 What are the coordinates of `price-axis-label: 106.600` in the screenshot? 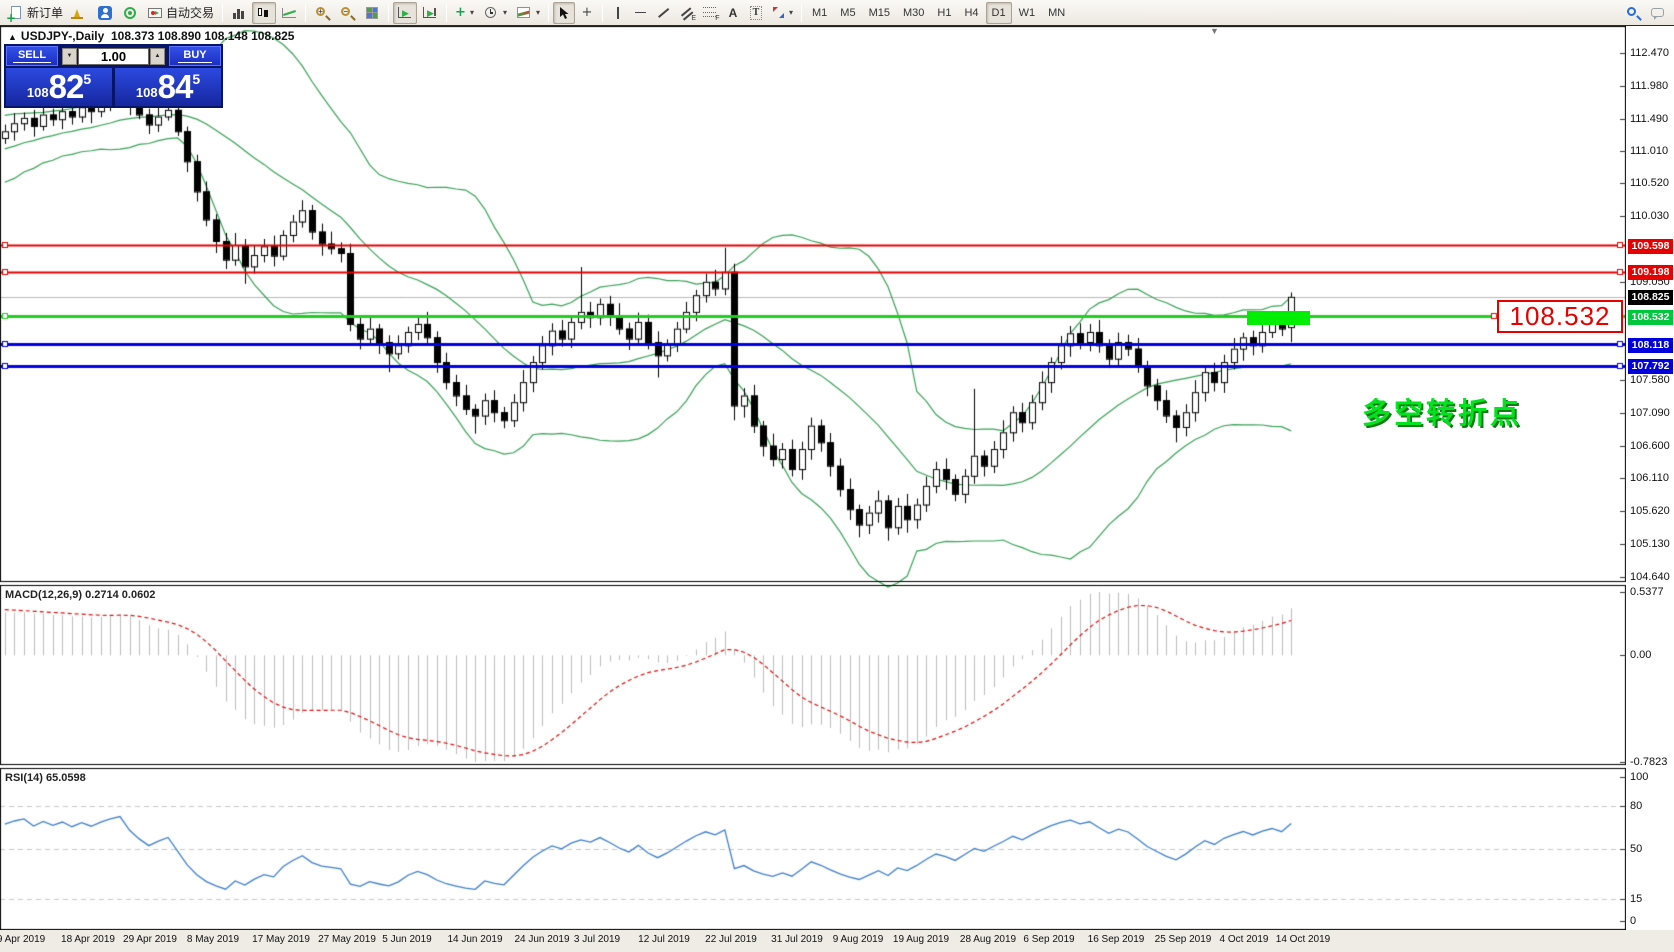 It's located at (1650, 445).